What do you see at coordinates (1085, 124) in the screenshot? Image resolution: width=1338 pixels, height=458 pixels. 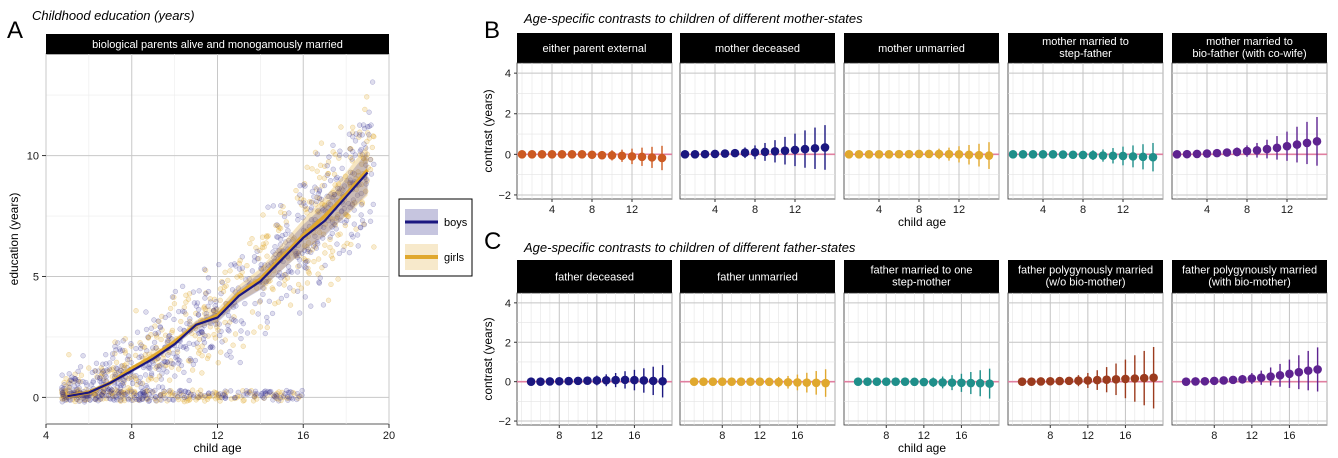 I see `facet-panel: mother married to step-father 4 8 12` at bounding box center [1085, 124].